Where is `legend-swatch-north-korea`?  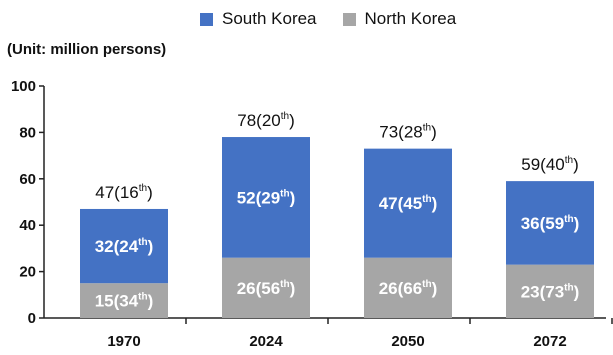 legend-swatch-north-korea is located at coordinates (349, 19).